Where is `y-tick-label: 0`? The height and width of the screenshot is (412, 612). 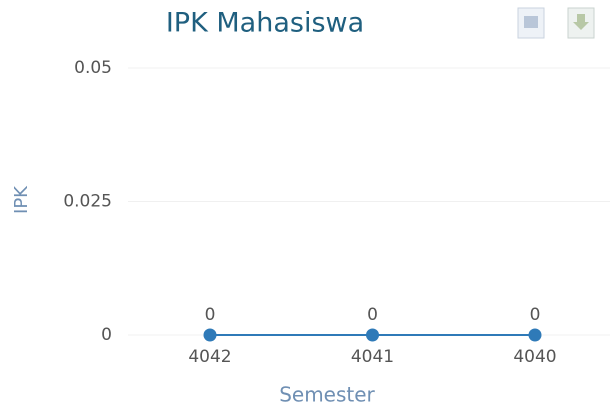
y-tick-label: 0 is located at coordinates (106, 335).